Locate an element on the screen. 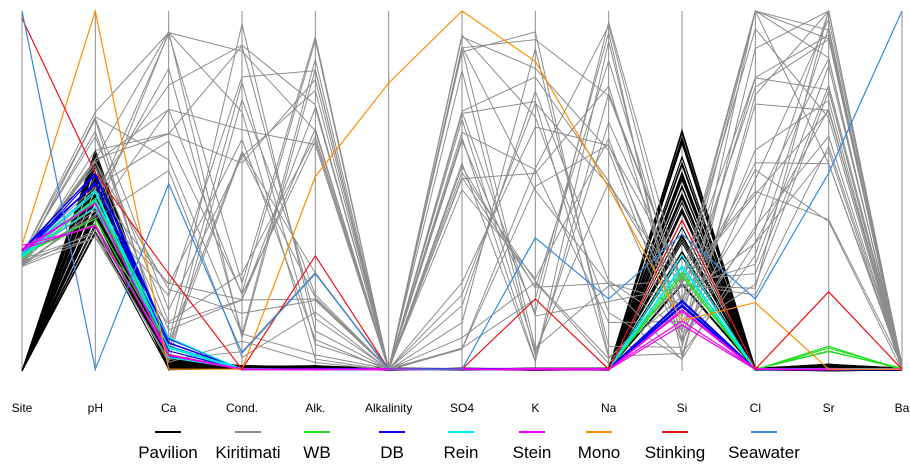 This screenshot has height=464, width=910. axis-label-si: Si is located at coordinates (682, 408).